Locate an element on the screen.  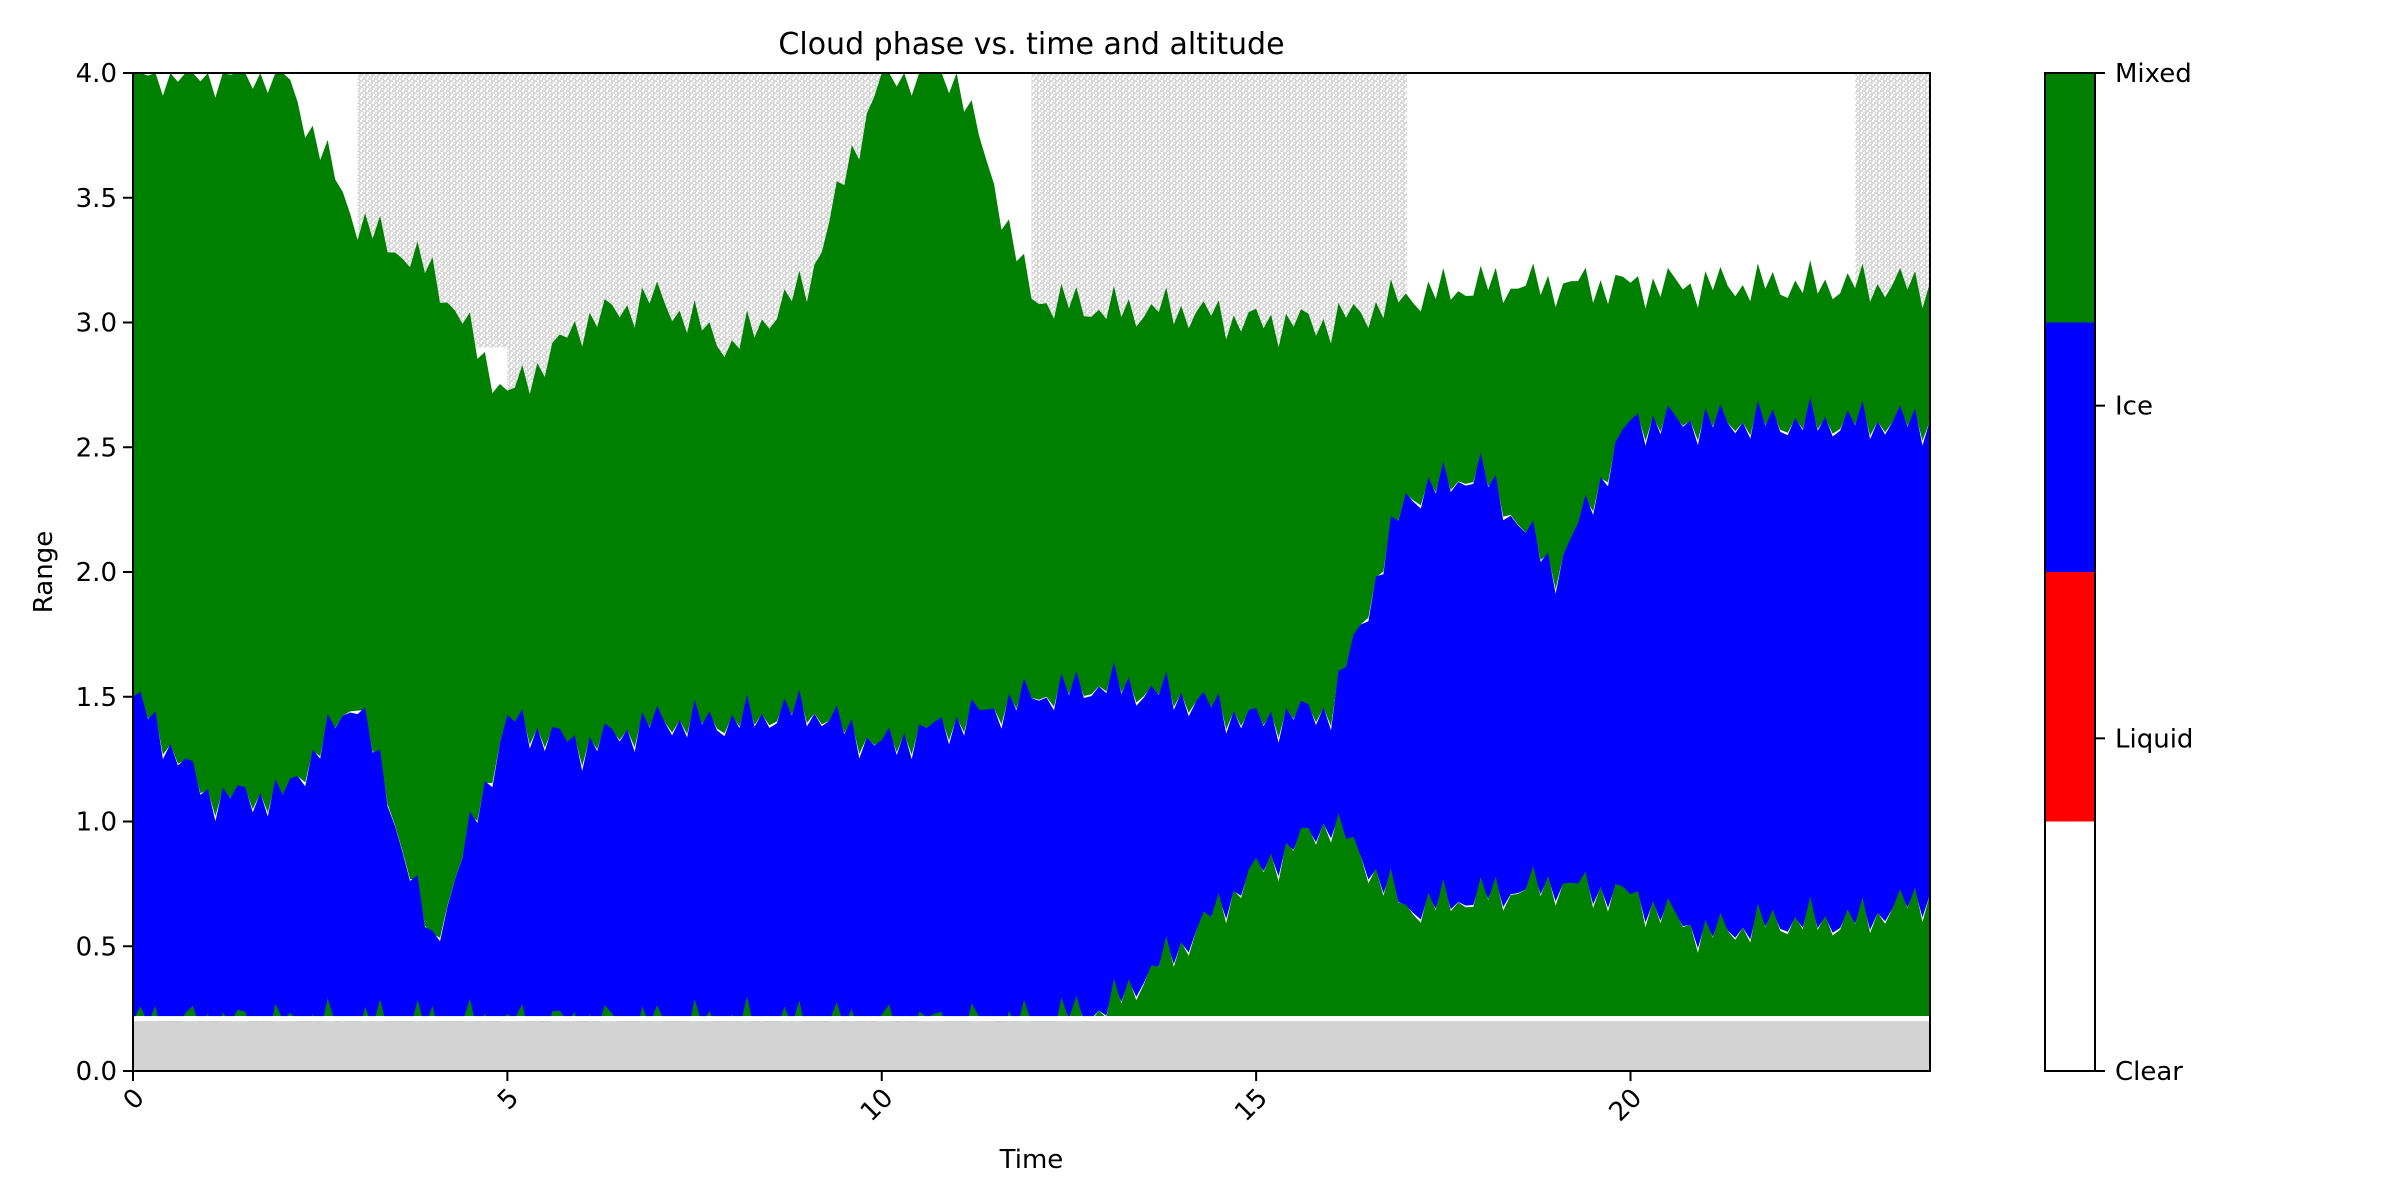
colorbar-segment-liquid is located at coordinates (2070, 697).